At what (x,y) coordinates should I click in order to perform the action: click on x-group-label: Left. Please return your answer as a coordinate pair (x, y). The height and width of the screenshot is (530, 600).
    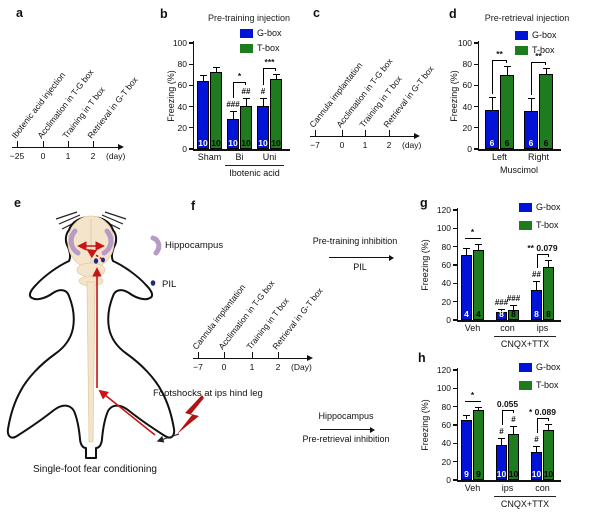
    Looking at the image, I should click on (499, 157).